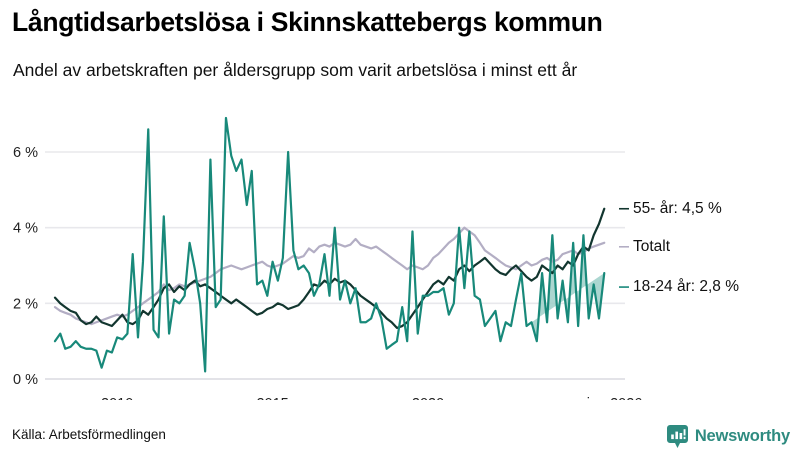 This screenshot has width=800, height=453. What do you see at coordinates (677, 208) in the screenshot?
I see `series-annotation-label: 55- år: 4,5 %` at bounding box center [677, 208].